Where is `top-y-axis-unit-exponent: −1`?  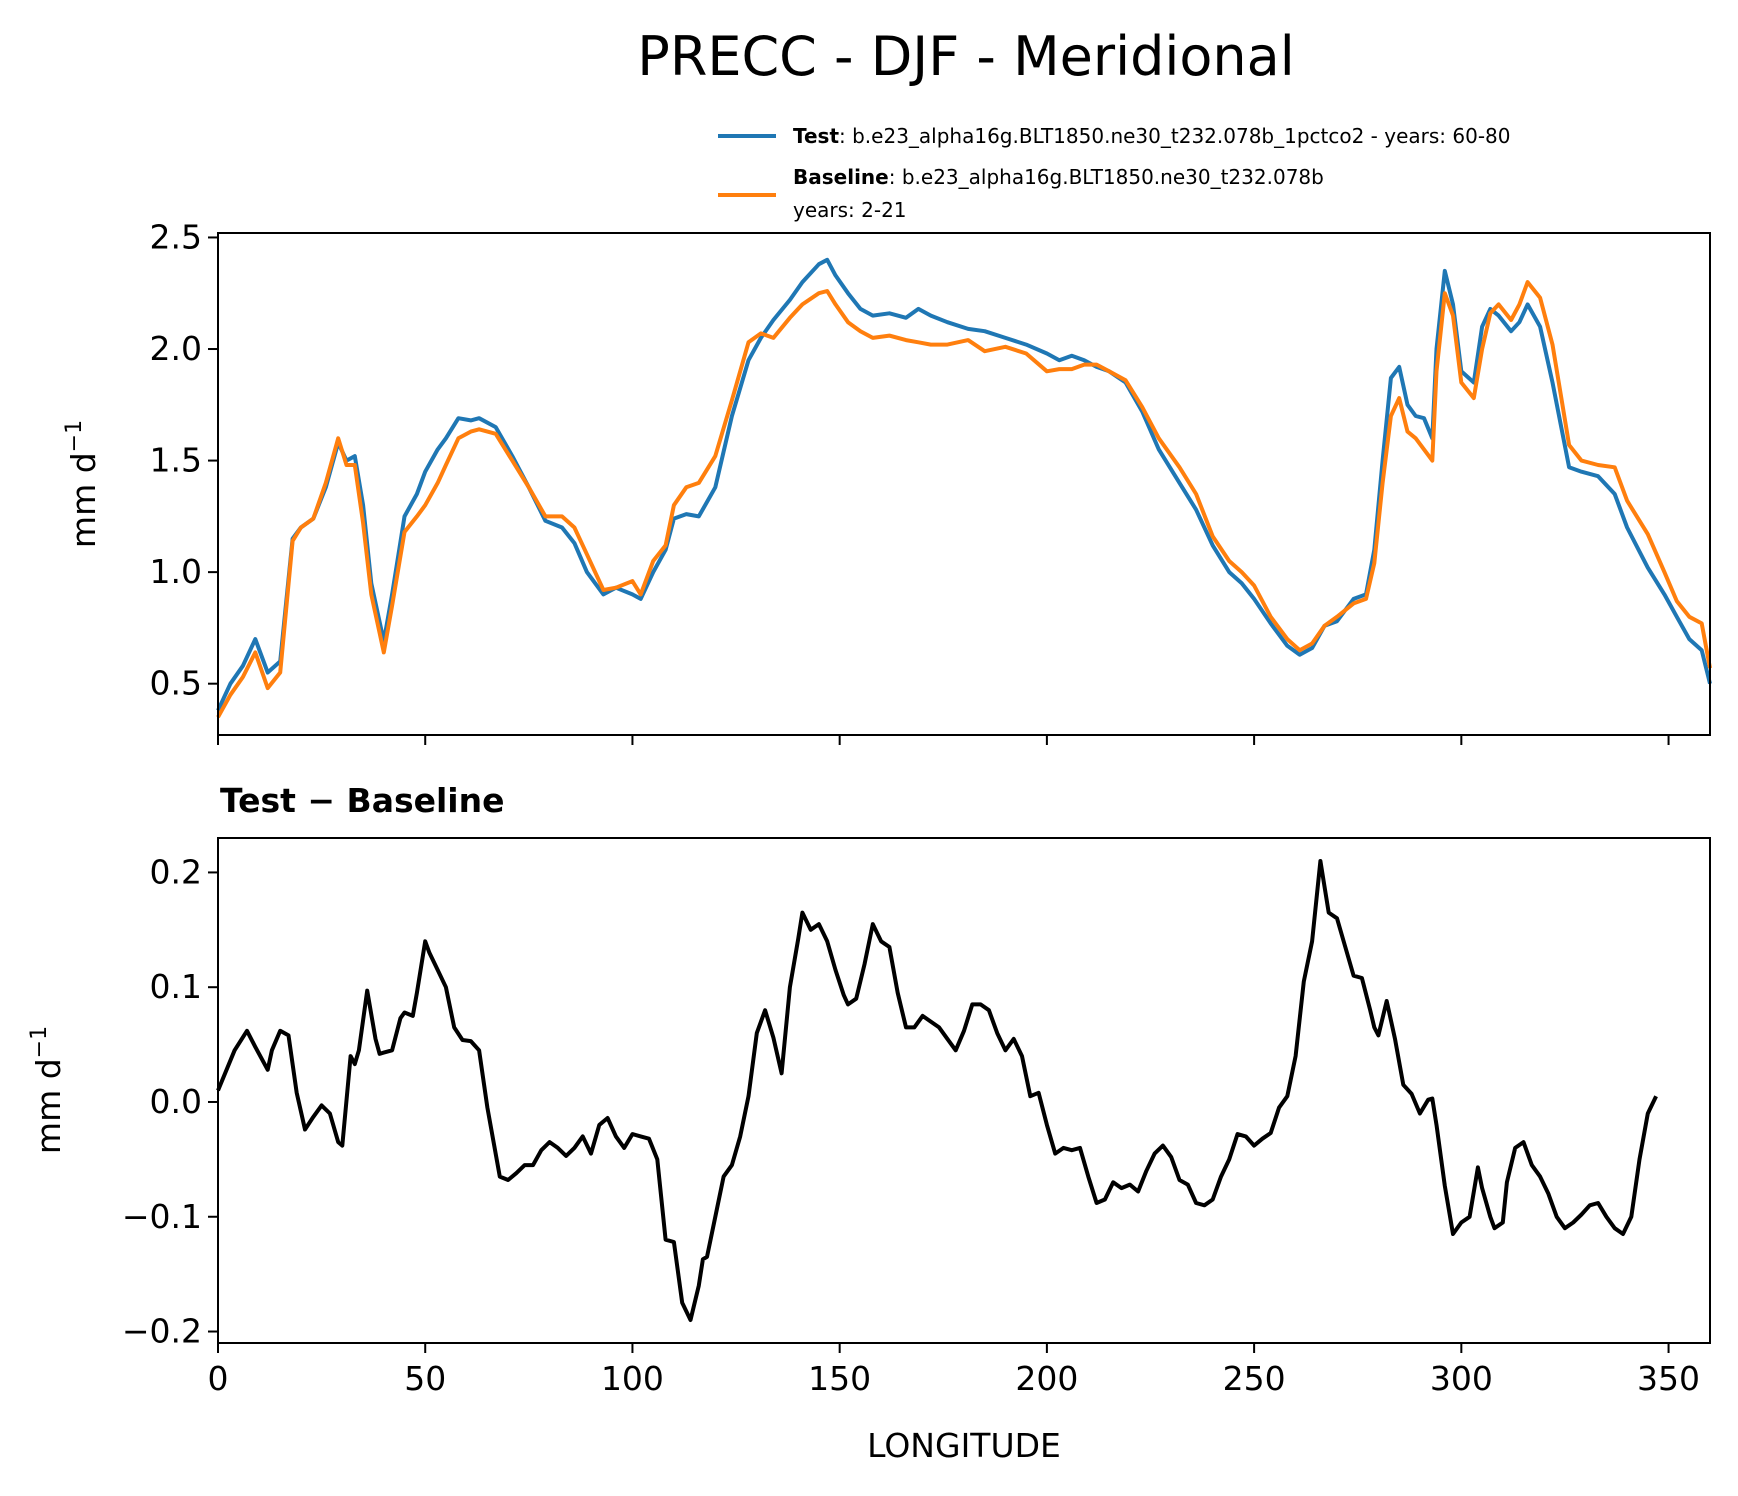
top-y-axis-unit-exponent: −1 is located at coordinates (74, 436).